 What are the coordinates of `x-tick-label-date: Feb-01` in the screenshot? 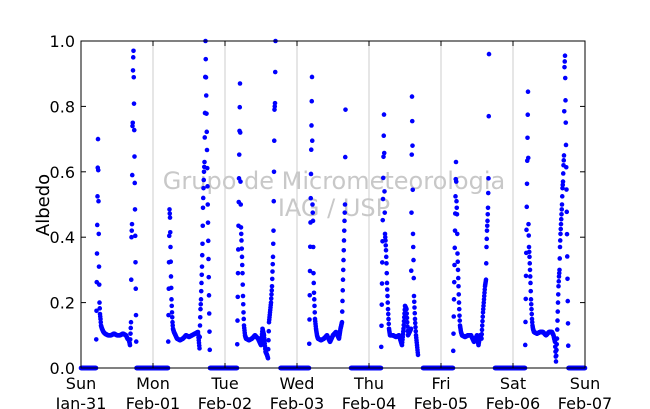 It's located at (153, 401).